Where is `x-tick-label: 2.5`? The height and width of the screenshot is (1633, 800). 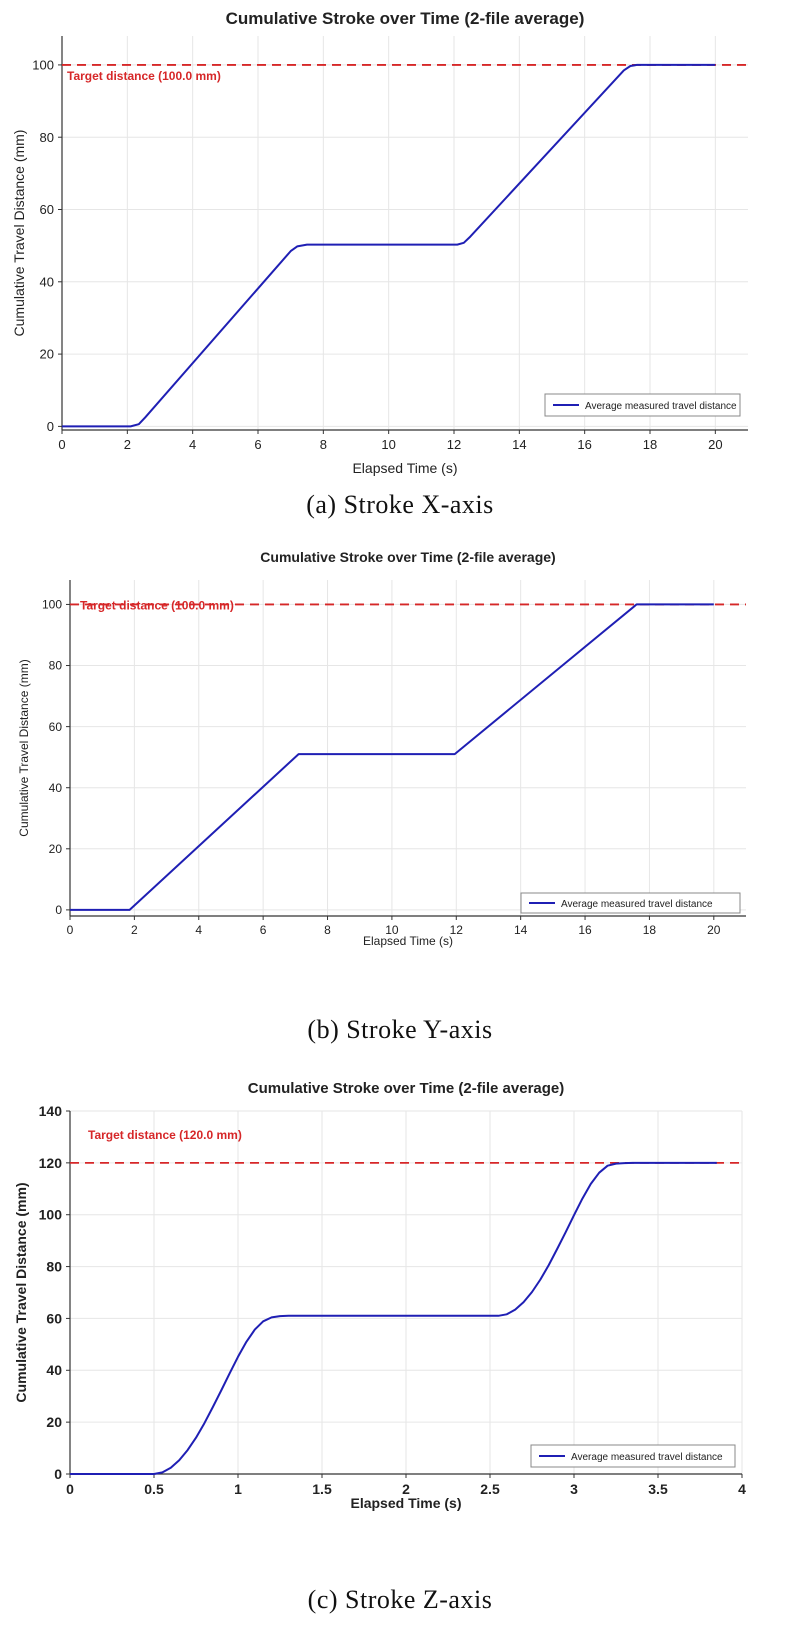
x-tick-label: 2.5 is located at coordinates (490, 1489).